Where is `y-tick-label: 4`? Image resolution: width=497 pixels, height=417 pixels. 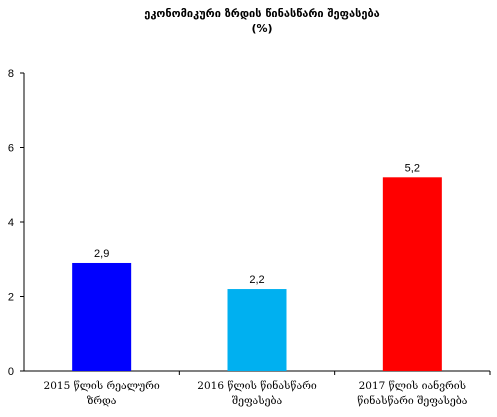
y-tick-label: 4 is located at coordinates (11, 223).